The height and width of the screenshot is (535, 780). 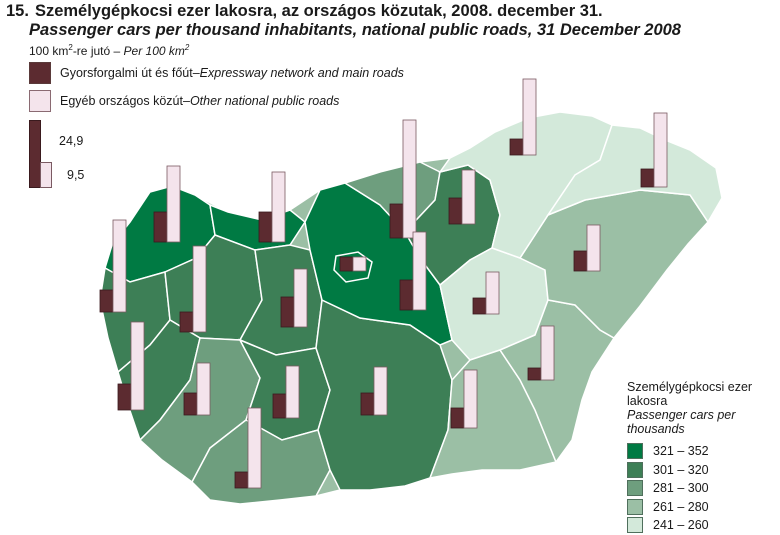 What do you see at coordinates (121, 101) in the screenshot?
I see `legend-other-hu: Egyéb országos közút` at bounding box center [121, 101].